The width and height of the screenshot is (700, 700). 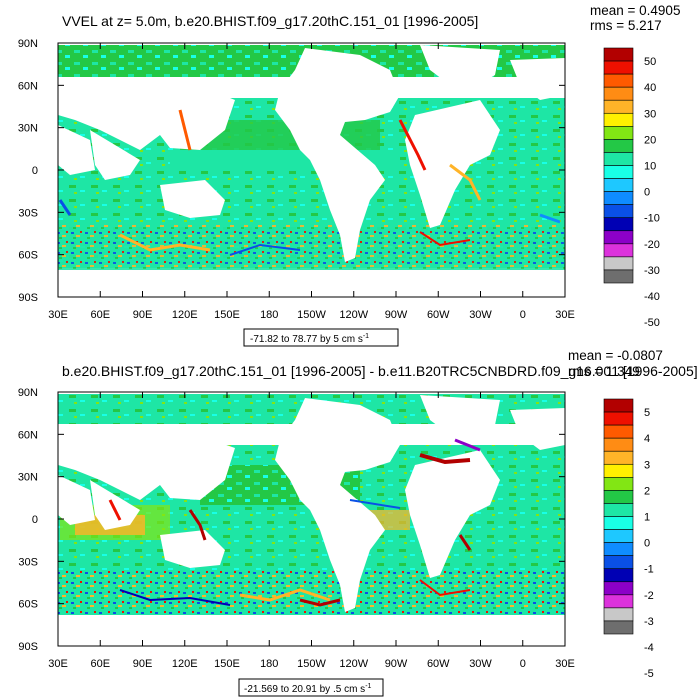 I want to click on colorbar-label: -30, so click(x=652, y=271).